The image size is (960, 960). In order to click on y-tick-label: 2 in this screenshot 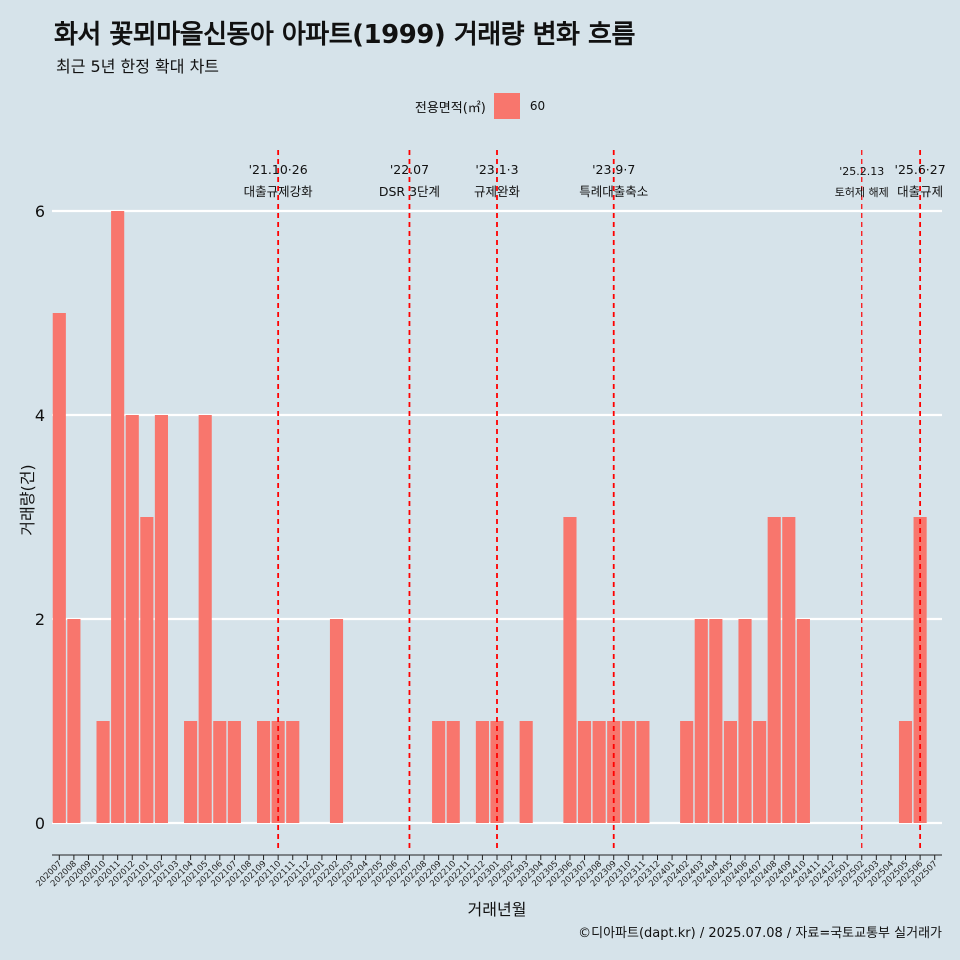, I will do `click(40, 619)`.